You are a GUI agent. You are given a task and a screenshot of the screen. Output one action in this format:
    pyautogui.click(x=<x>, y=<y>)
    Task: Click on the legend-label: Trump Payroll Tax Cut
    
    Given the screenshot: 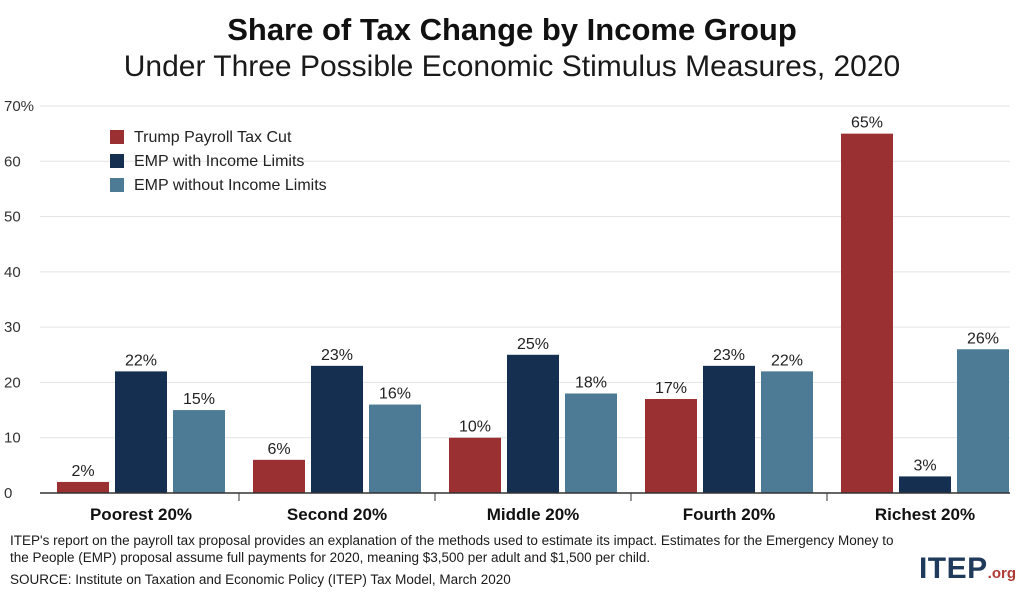 What is the action you would take?
    pyautogui.click(x=213, y=137)
    